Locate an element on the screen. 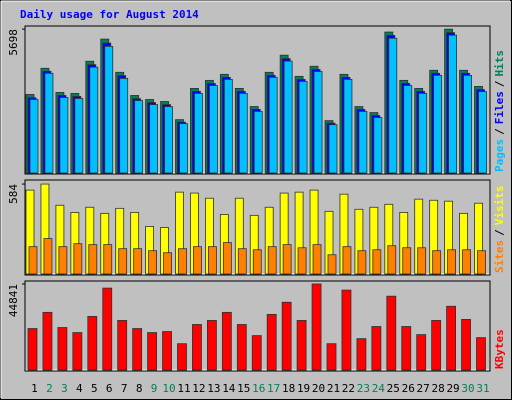  x-tick-label: 19 is located at coordinates (303, 388).